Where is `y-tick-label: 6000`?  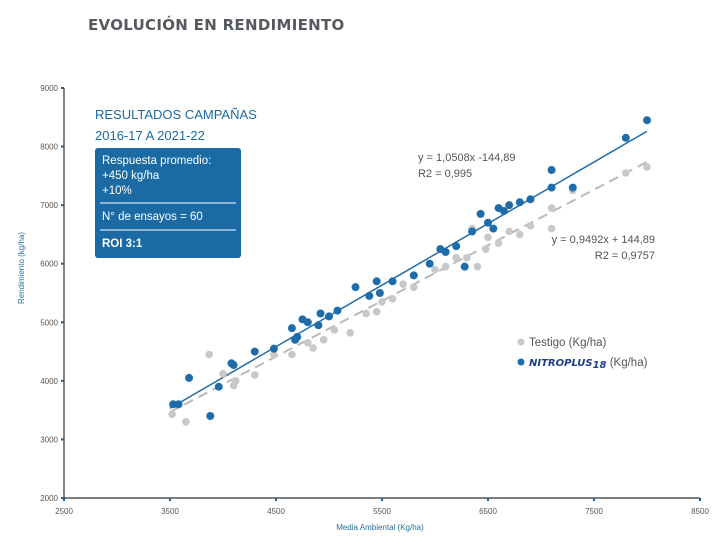
y-tick-label: 6000 is located at coordinates (49, 264).